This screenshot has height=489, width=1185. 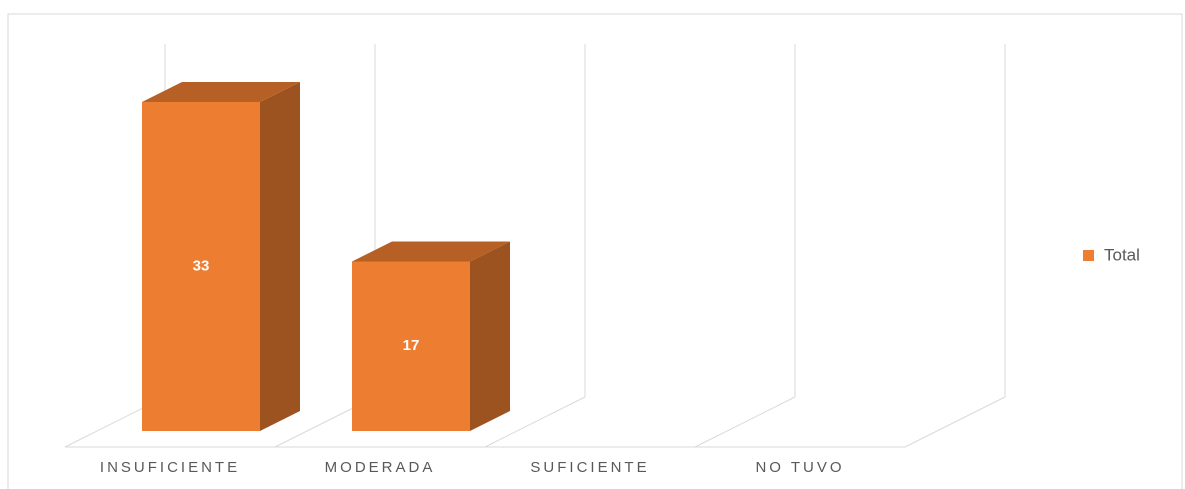 I want to click on data-label: 33, so click(x=201, y=265).